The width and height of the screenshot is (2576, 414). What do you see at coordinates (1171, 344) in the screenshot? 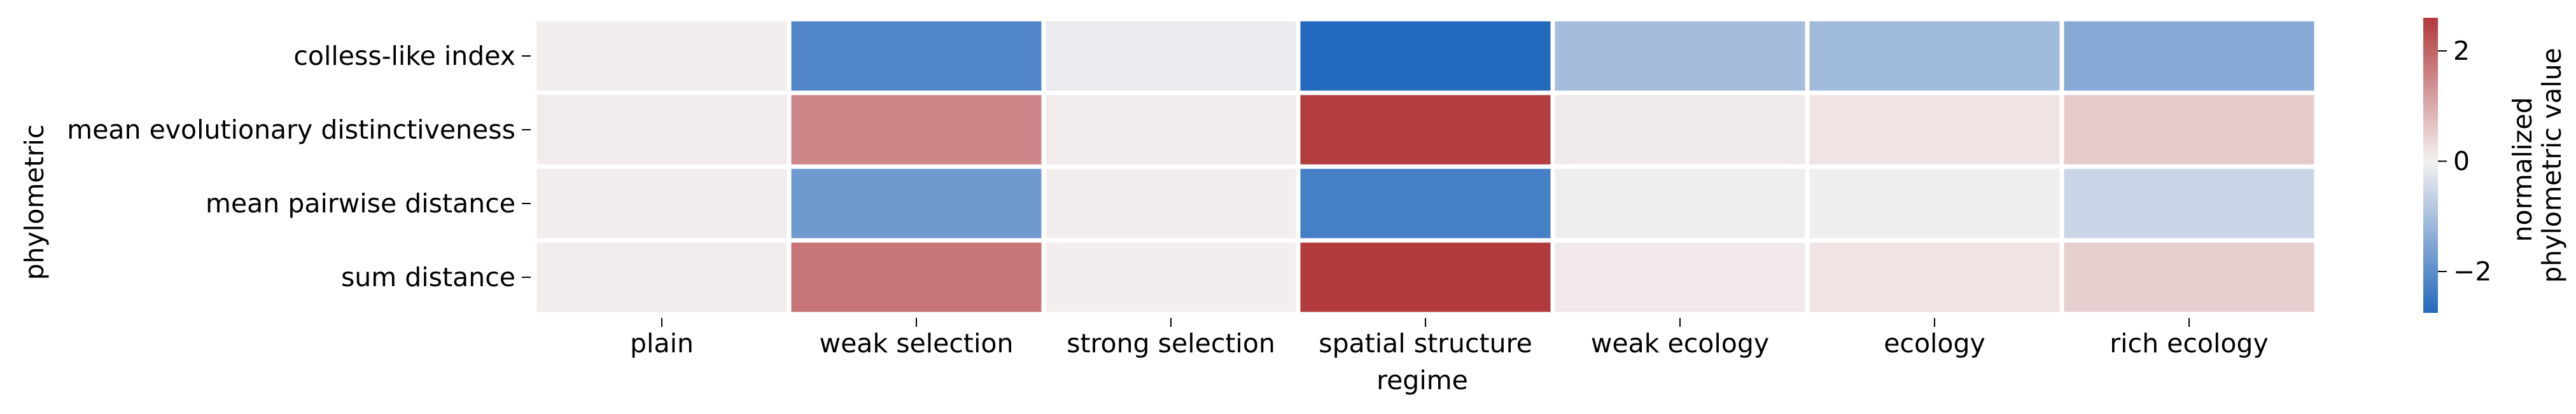
I see `x-tick-label: strong selection` at bounding box center [1171, 344].